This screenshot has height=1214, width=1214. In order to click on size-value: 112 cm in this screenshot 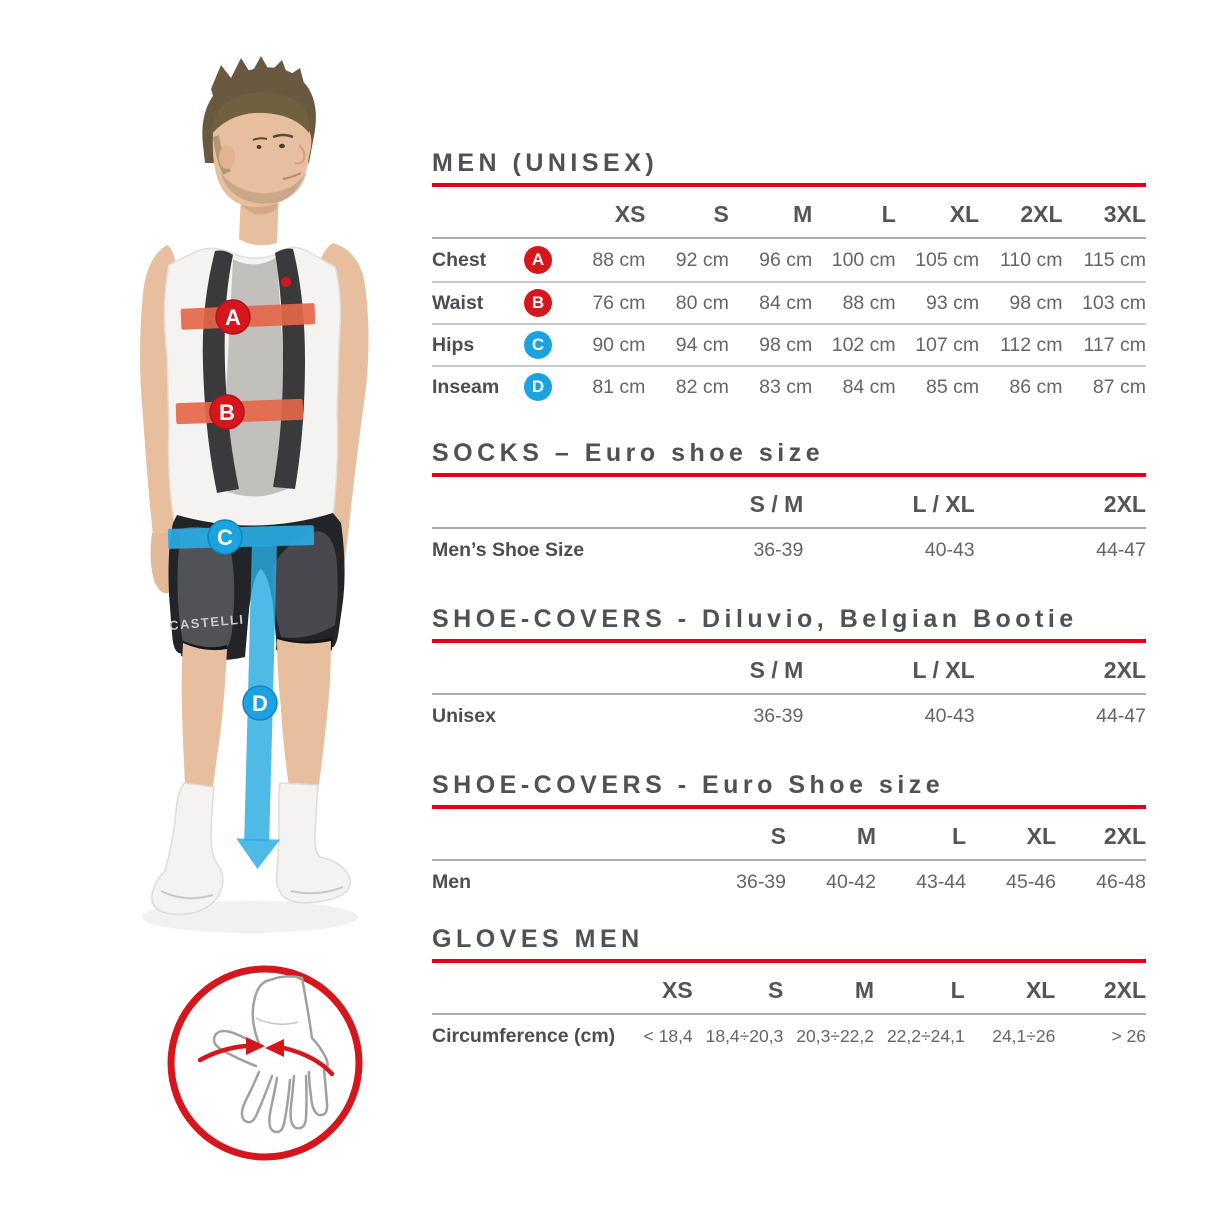, I will do `click(1031, 344)`.